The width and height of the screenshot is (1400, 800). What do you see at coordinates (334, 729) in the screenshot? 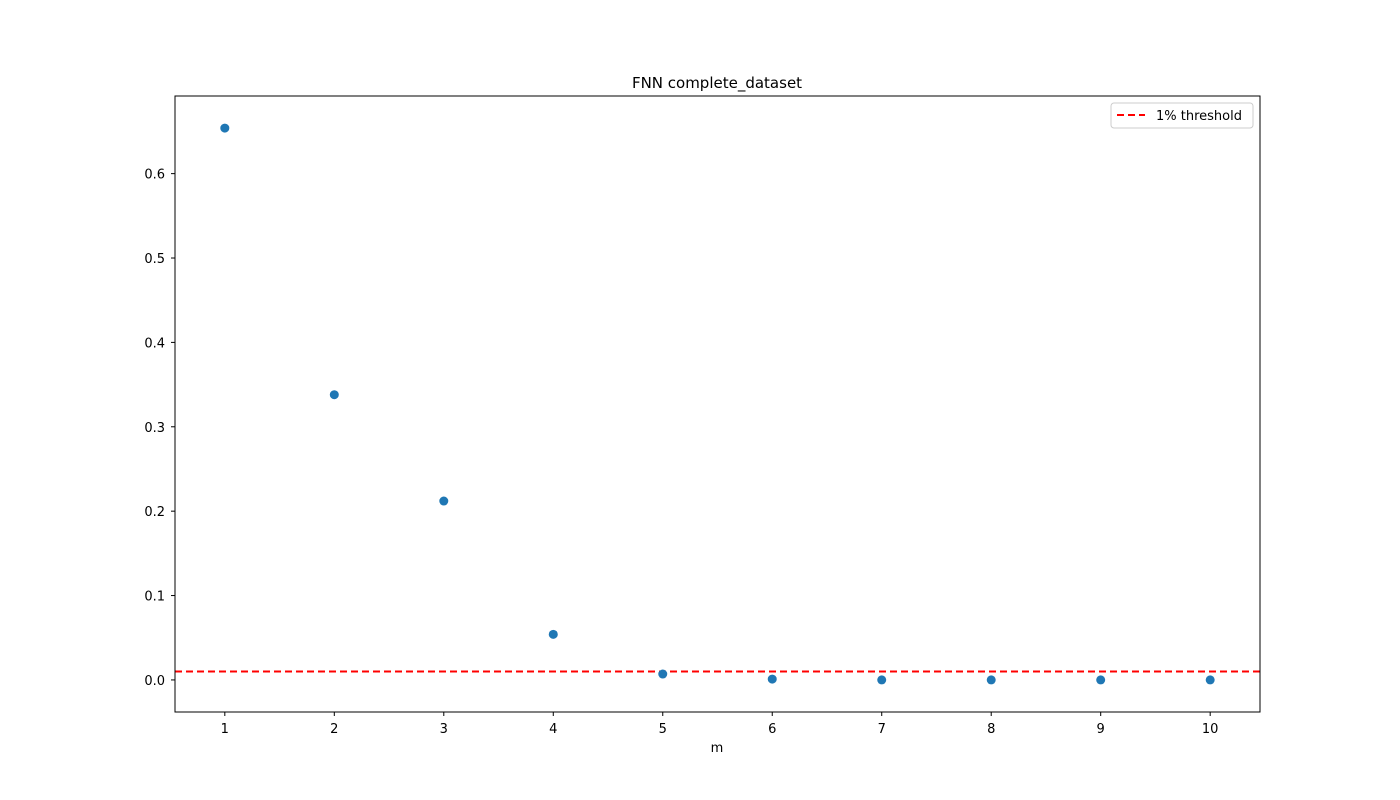
I see `x-tick-label: 2` at bounding box center [334, 729].